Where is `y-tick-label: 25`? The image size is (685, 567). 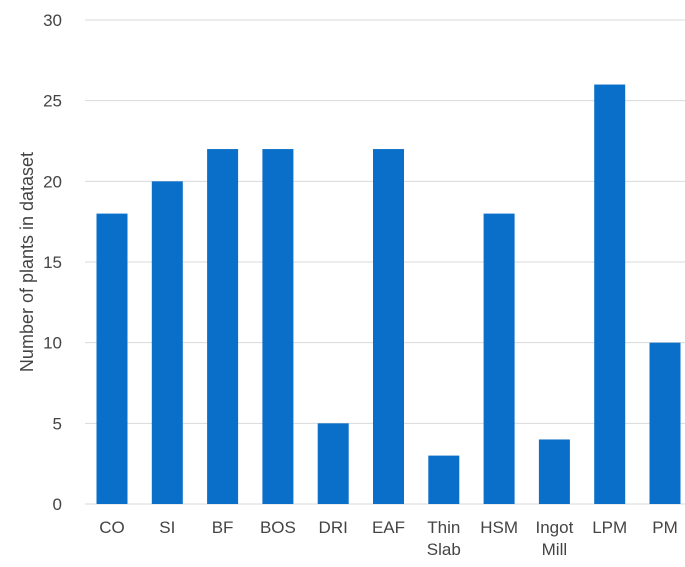 y-tick-label: 25 is located at coordinates (52, 101).